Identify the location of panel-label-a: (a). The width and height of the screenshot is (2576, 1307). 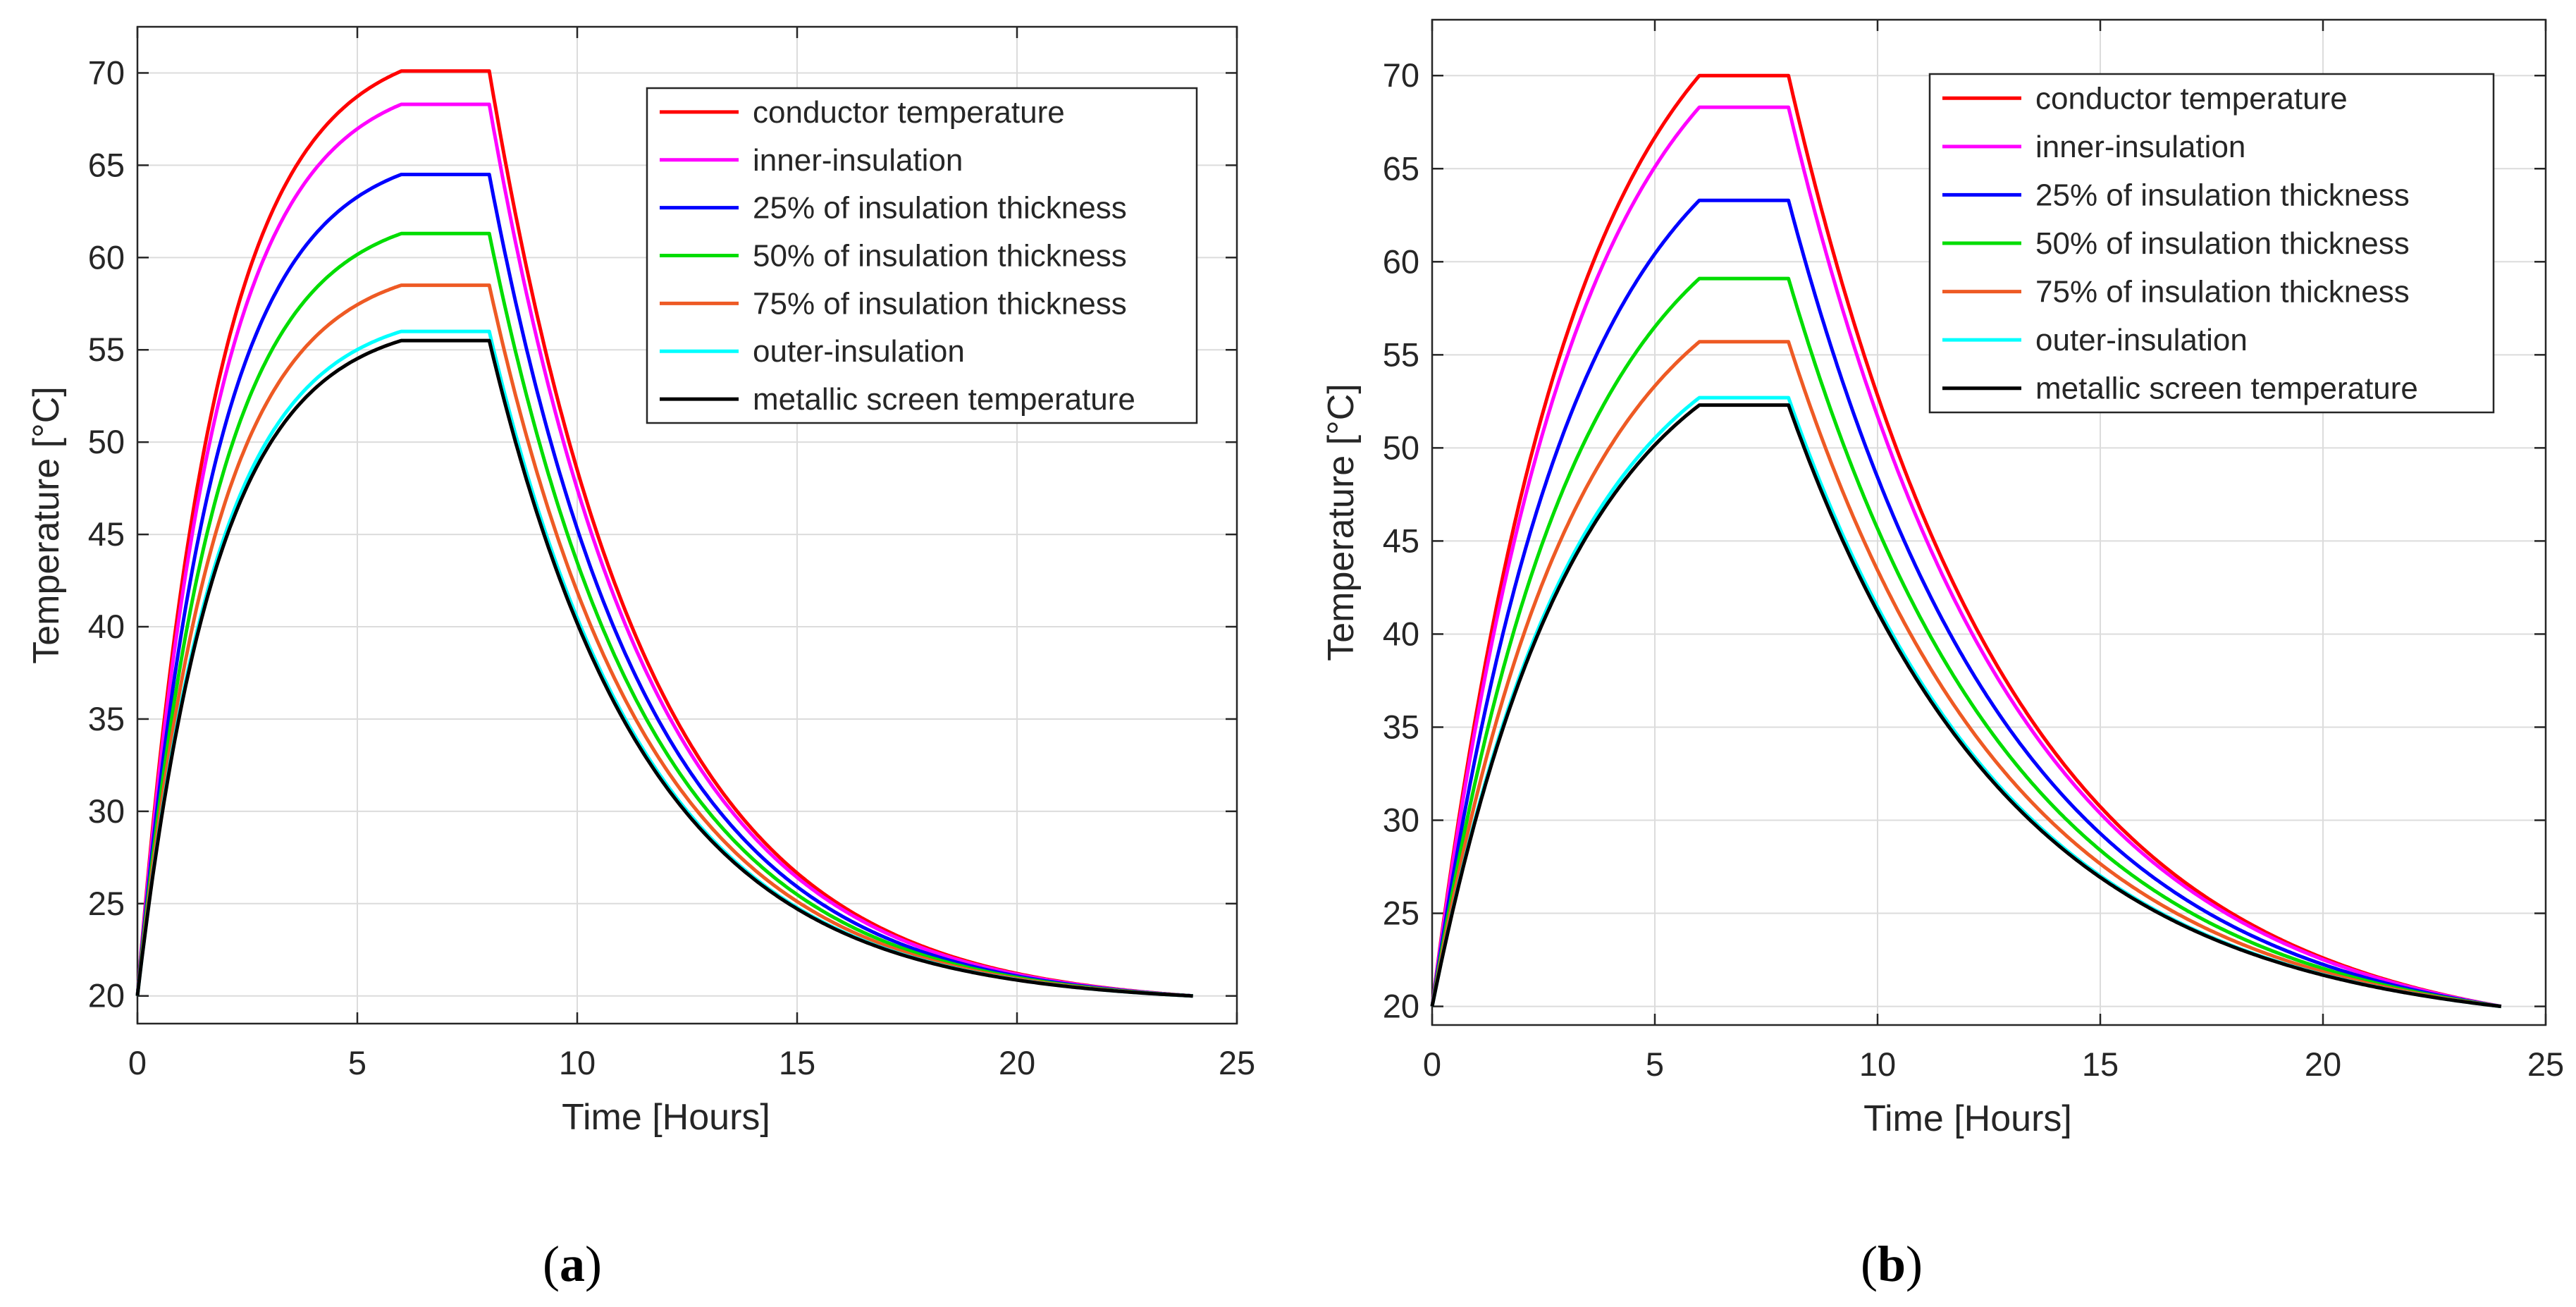
(572, 1264).